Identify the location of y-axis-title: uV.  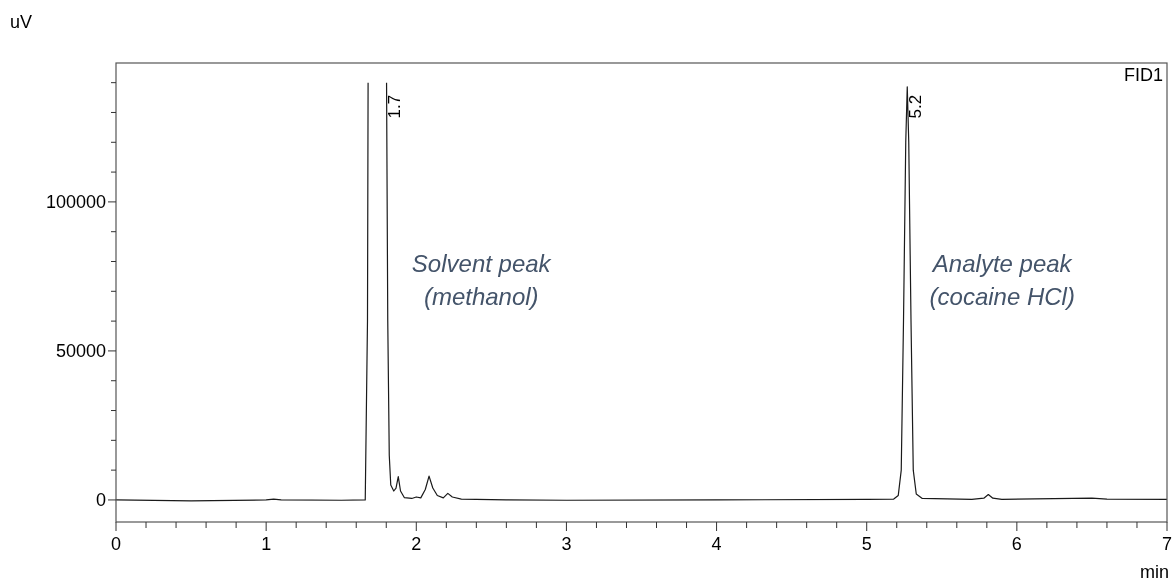
(21, 22).